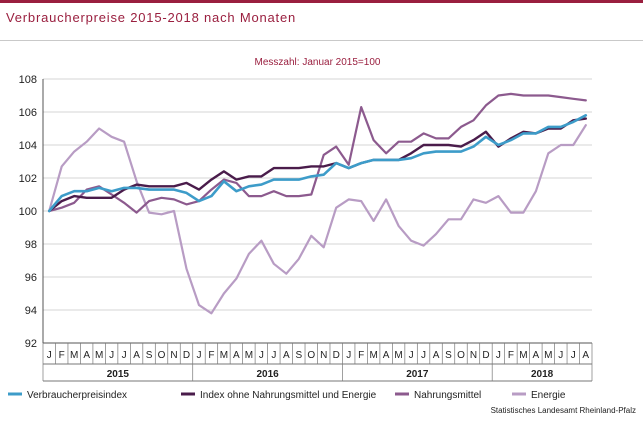  What do you see at coordinates (28, 113) in the screenshot?
I see `y-tick-label: 106` at bounding box center [28, 113].